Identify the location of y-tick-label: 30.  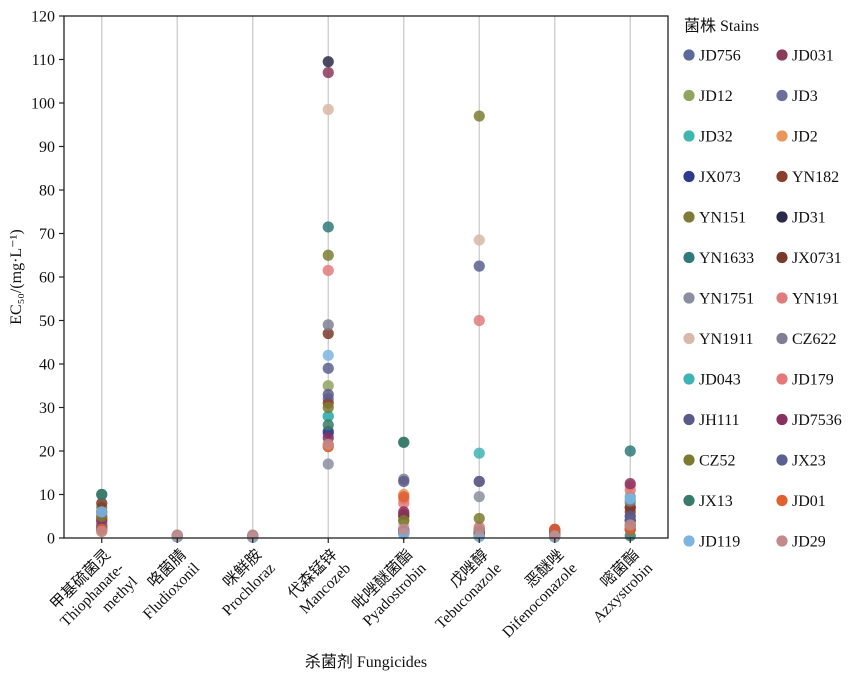
(47, 408).